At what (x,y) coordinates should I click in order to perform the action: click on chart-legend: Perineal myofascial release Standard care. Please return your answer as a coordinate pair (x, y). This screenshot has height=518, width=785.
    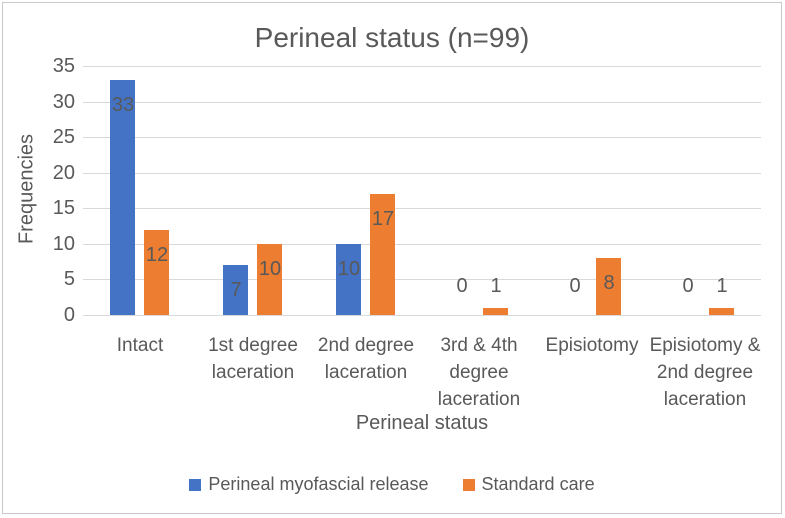
    Looking at the image, I should click on (392, 484).